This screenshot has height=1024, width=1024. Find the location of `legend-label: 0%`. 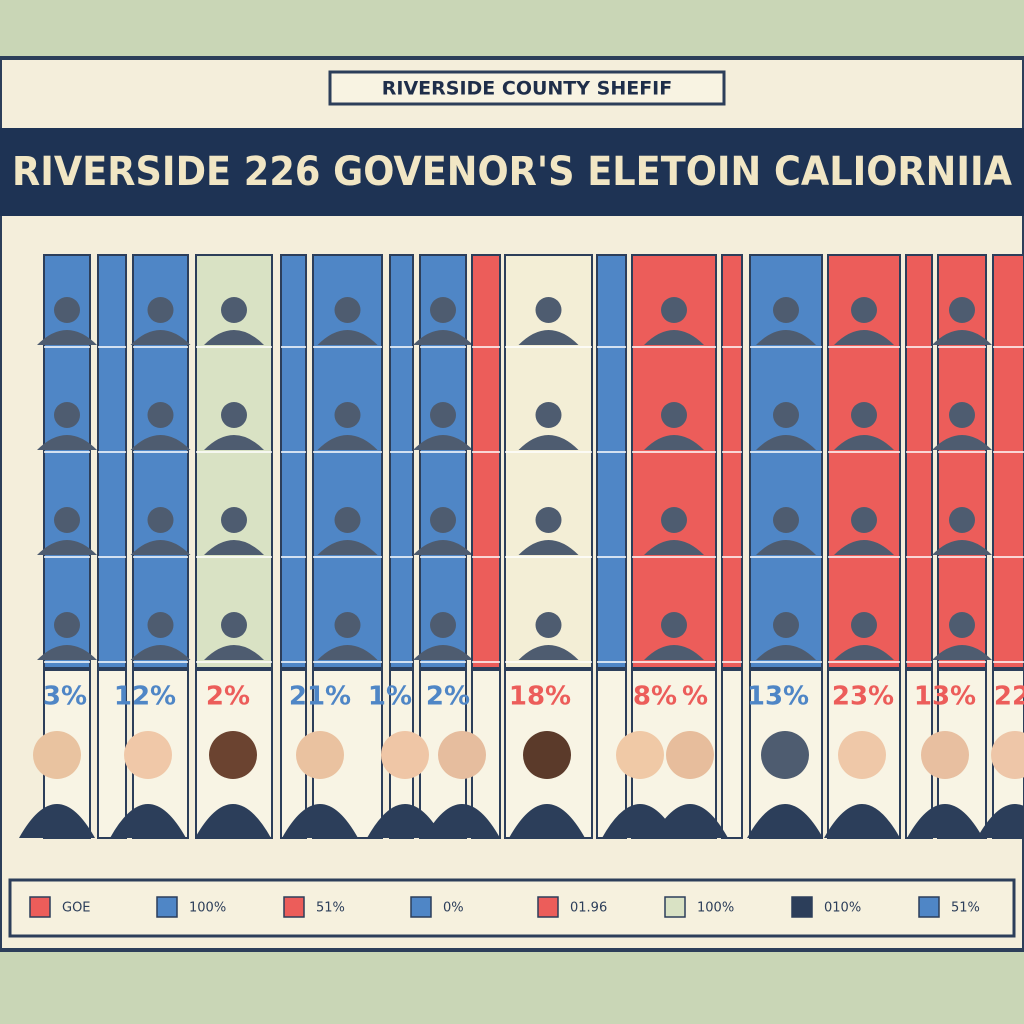

legend-label: 0% is located at coordinates (453, 908).